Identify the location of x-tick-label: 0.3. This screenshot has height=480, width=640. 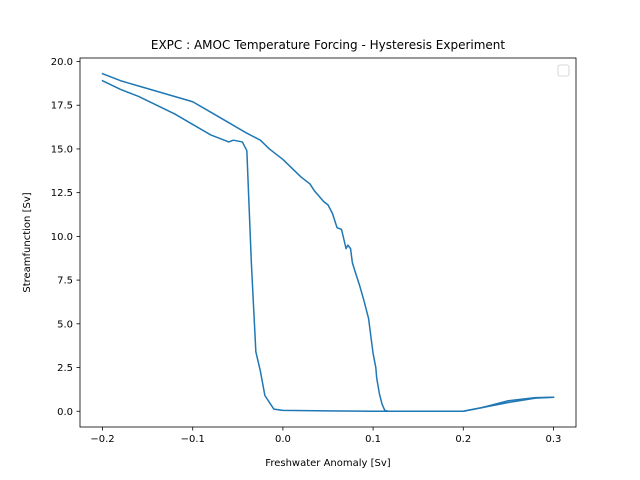
(554, 439).